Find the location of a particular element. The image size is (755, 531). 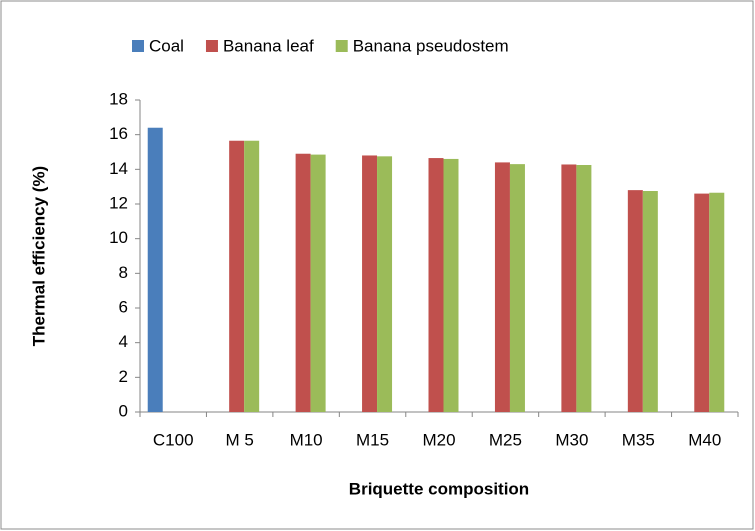

x-tick-label: M30 is located at coordinates (571, 439).